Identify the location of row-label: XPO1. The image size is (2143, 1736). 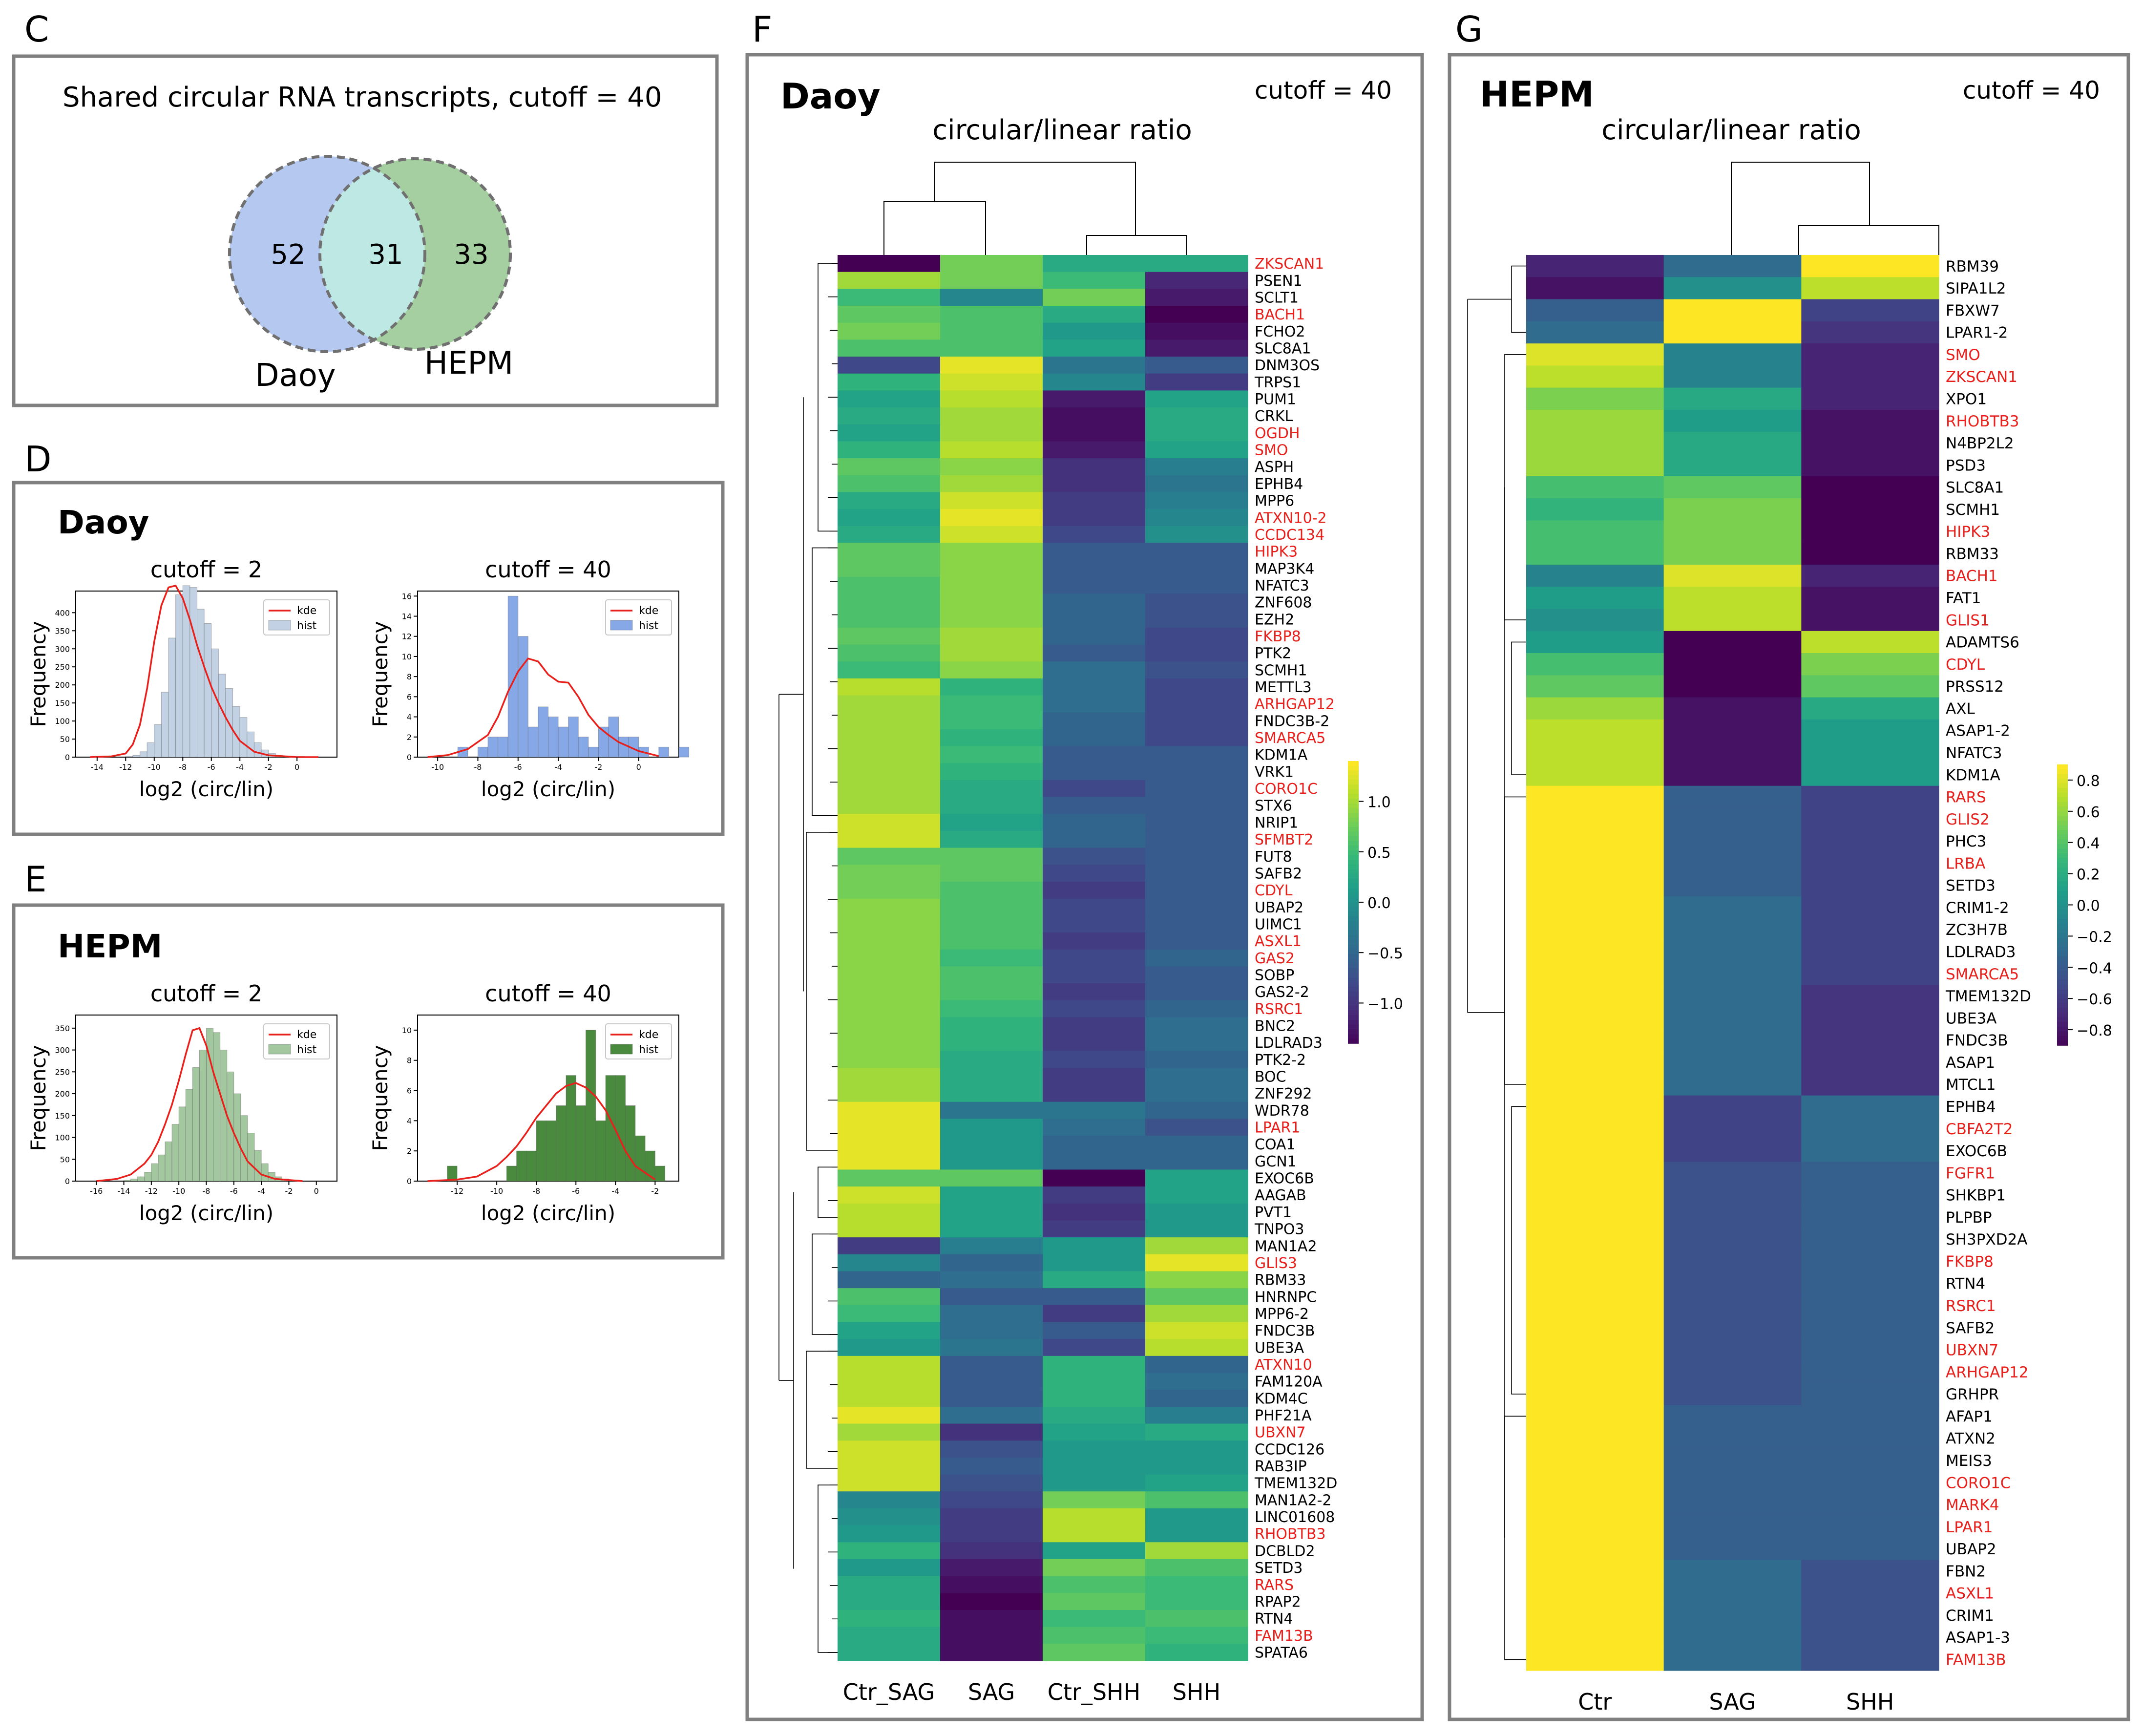
(1966, 399).